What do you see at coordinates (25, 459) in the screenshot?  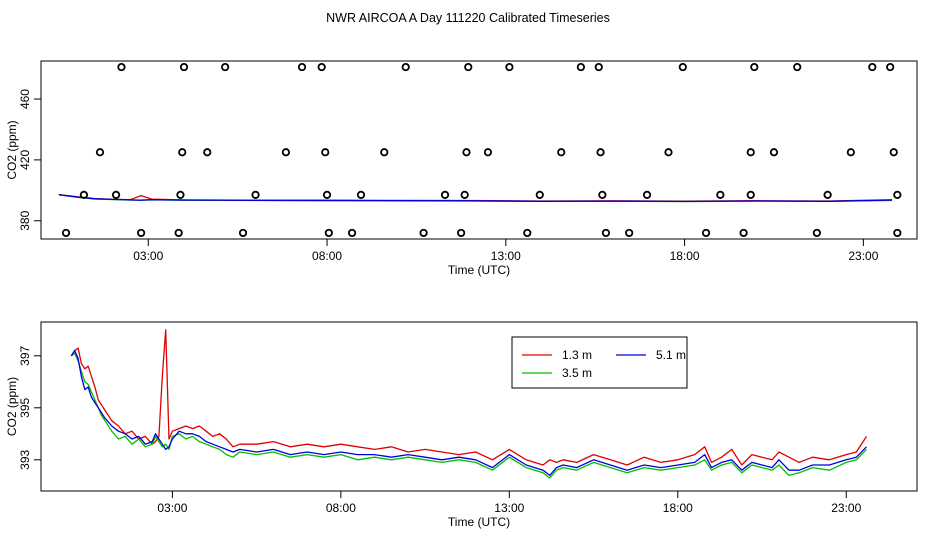 I see `y-tick-label: 393` at bounding box center [25, 459].